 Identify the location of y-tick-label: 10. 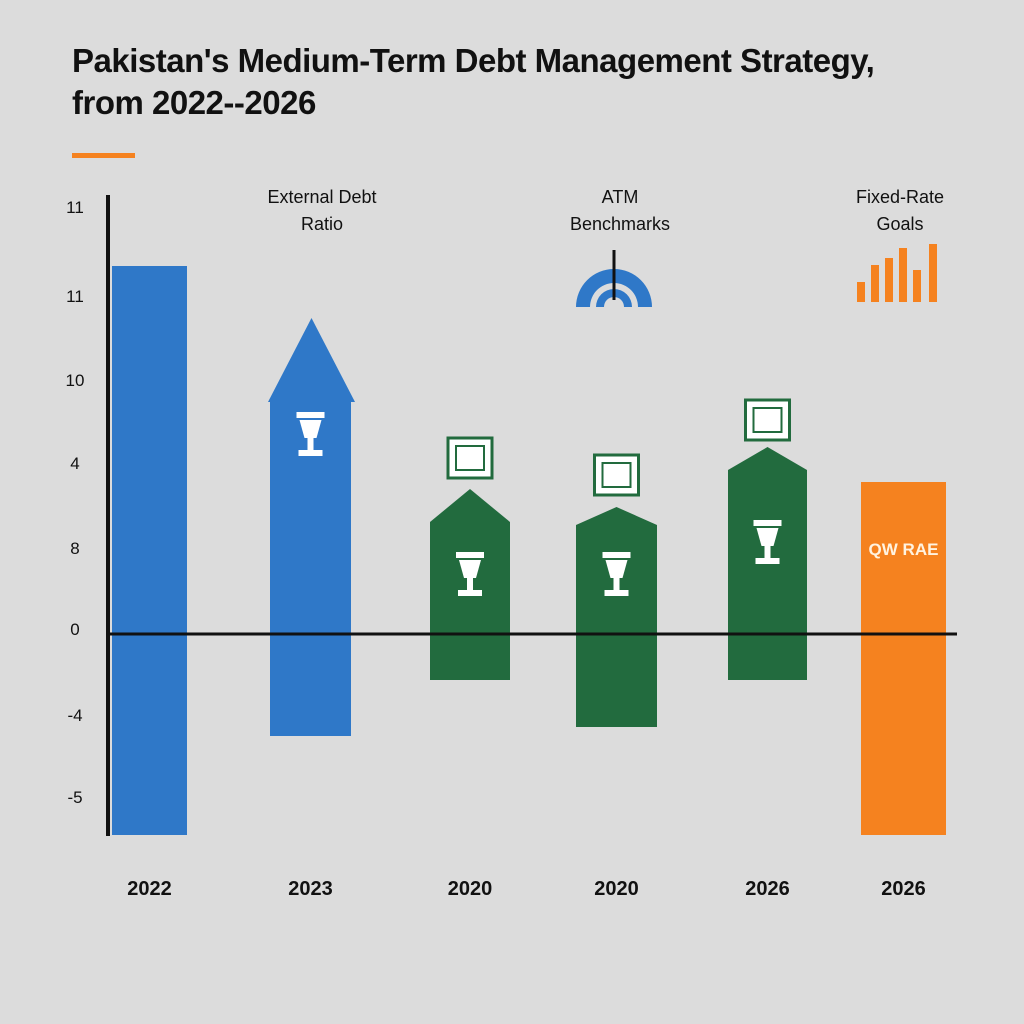
(75, 380).